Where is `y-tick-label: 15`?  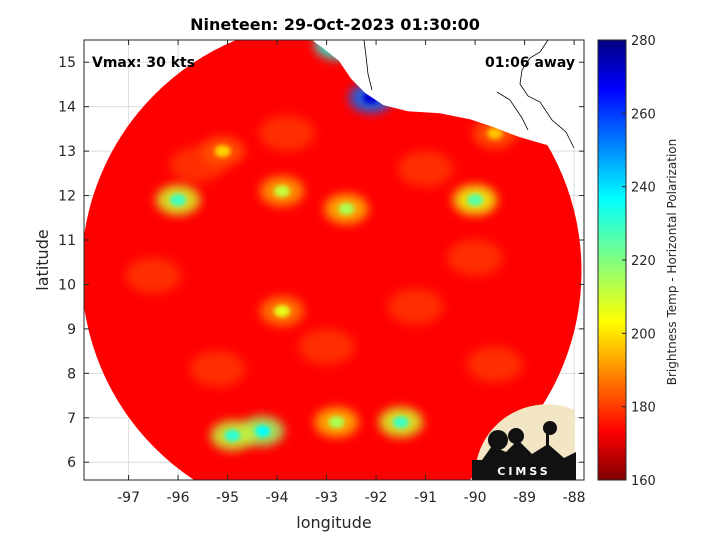 y-tick-label: 15 is located at coordinates (67, 63).